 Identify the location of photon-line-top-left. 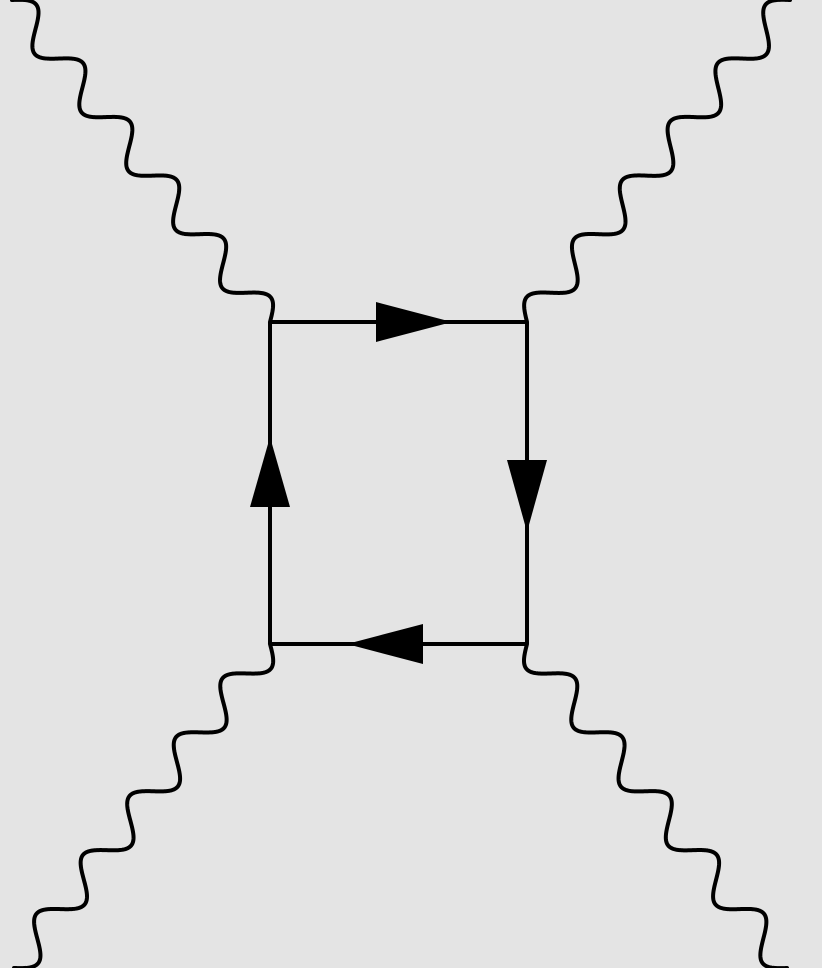
(143, 162).